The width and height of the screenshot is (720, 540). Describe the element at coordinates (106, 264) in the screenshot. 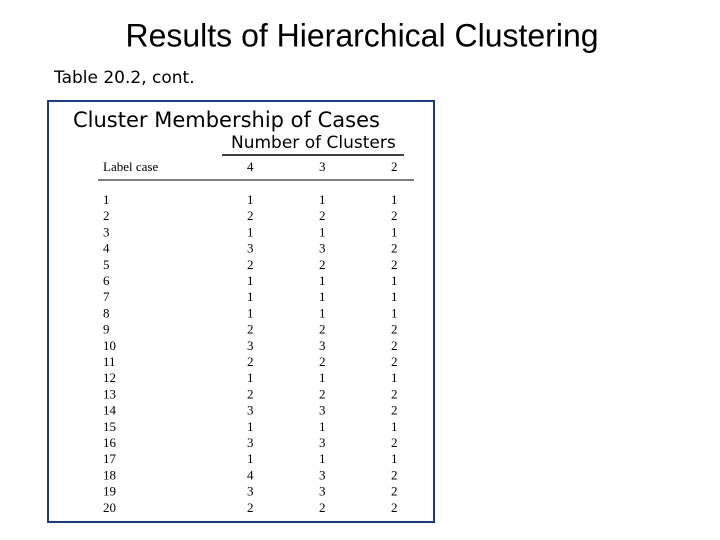

I see `table-cell: 5` at that location.